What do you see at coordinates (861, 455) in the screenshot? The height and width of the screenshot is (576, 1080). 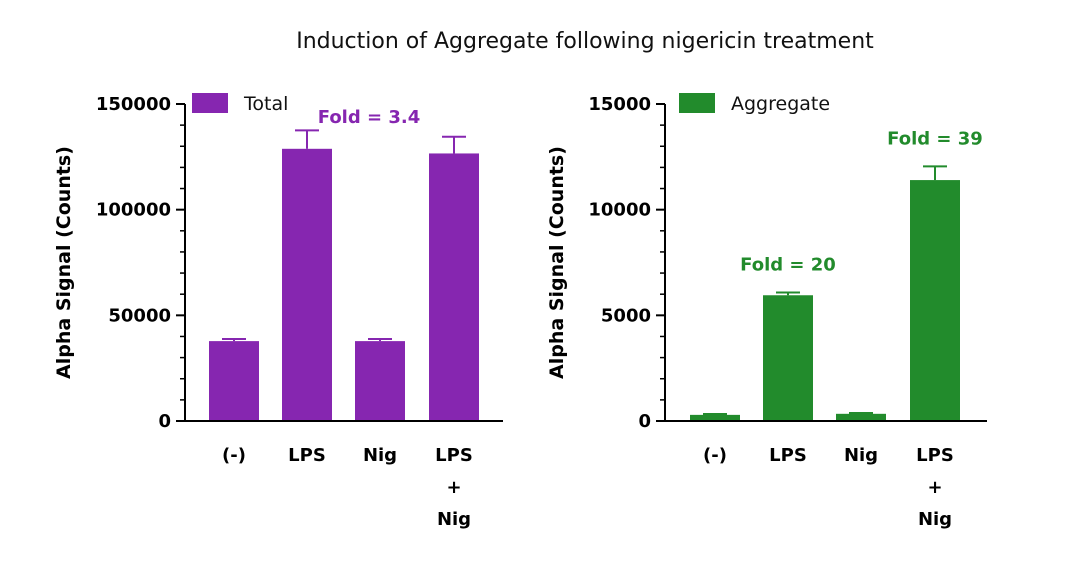 I see `aggregate-x-tick-label-2: Nig` at bounding box center [861, 455].